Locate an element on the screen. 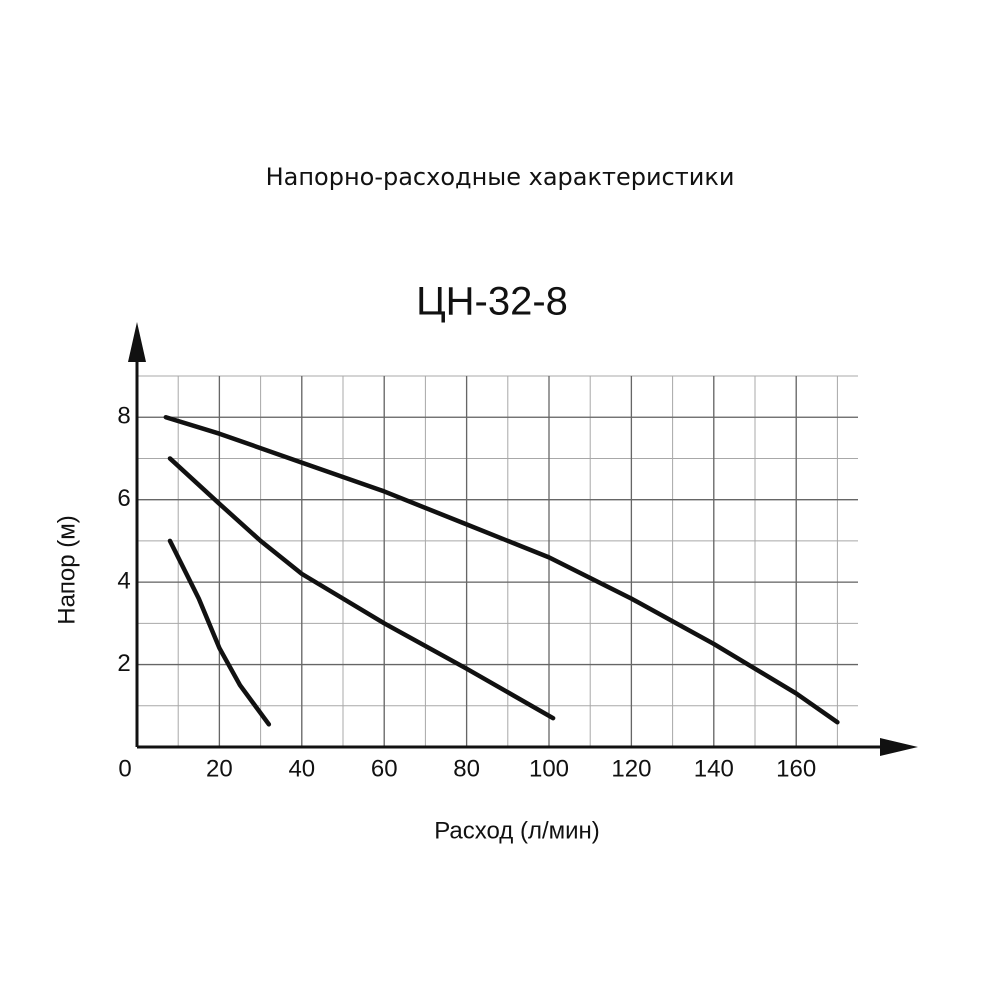  x-tick-label: 40 is located at coordinates (301, 768).